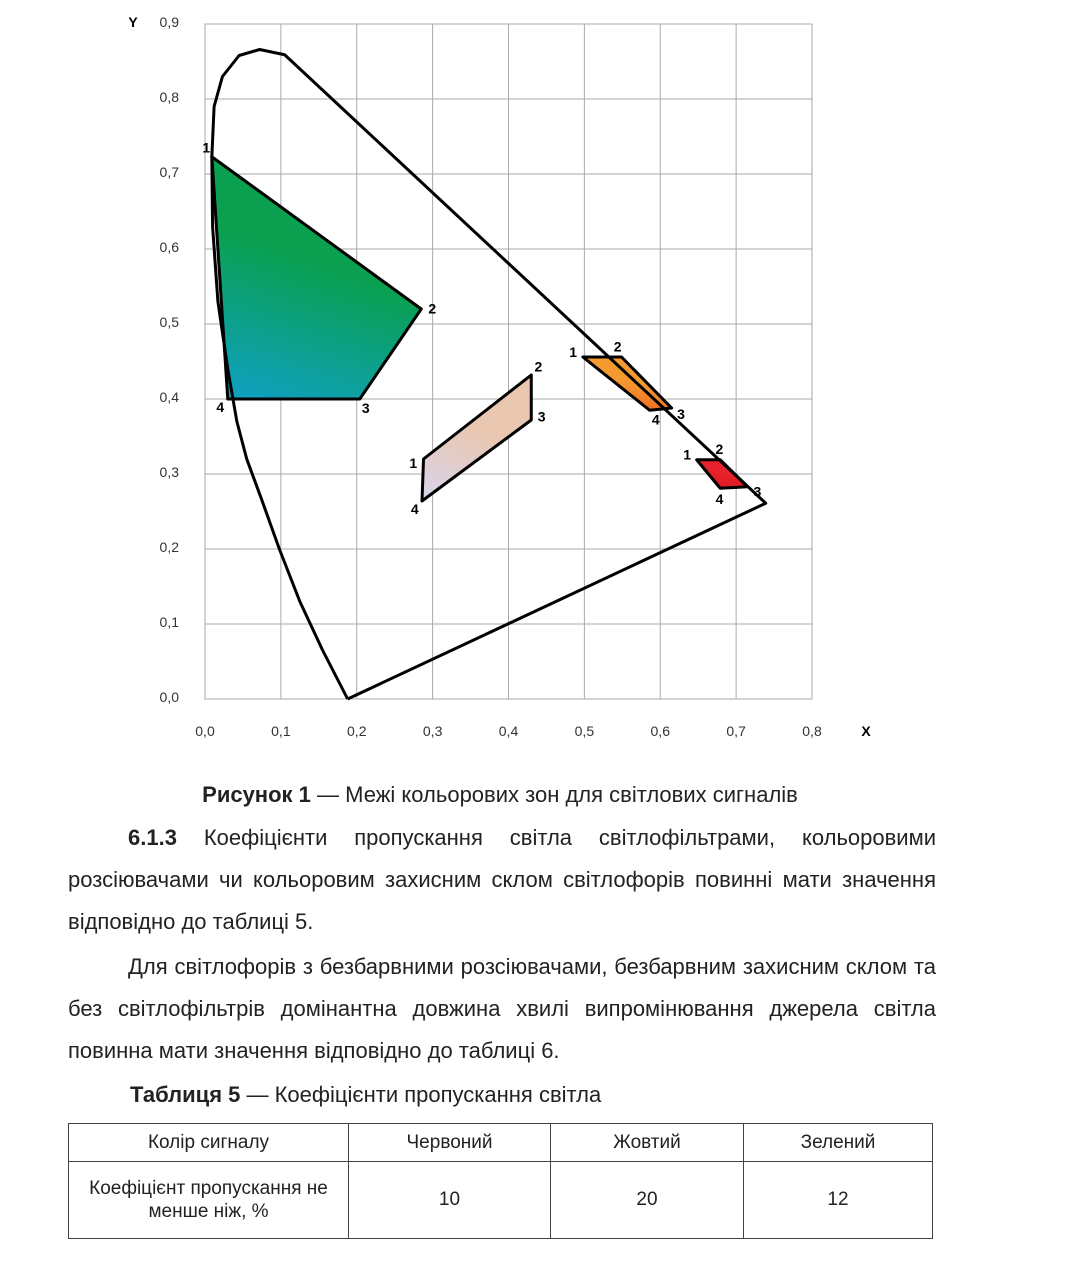  Describe the element at coordinates (357, 731) in the screenshot. I see `x-tick-label: 0,2` at that location.